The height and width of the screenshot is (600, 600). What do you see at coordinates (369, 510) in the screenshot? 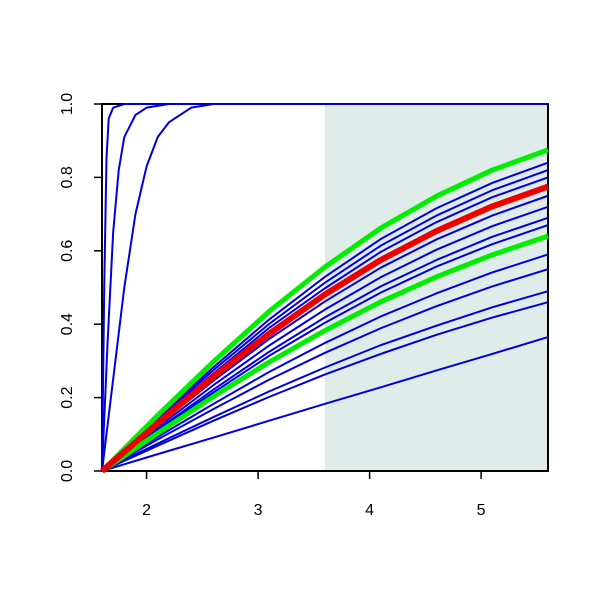
I see `x-tick-label: 4` at bounding box center [369, 510].